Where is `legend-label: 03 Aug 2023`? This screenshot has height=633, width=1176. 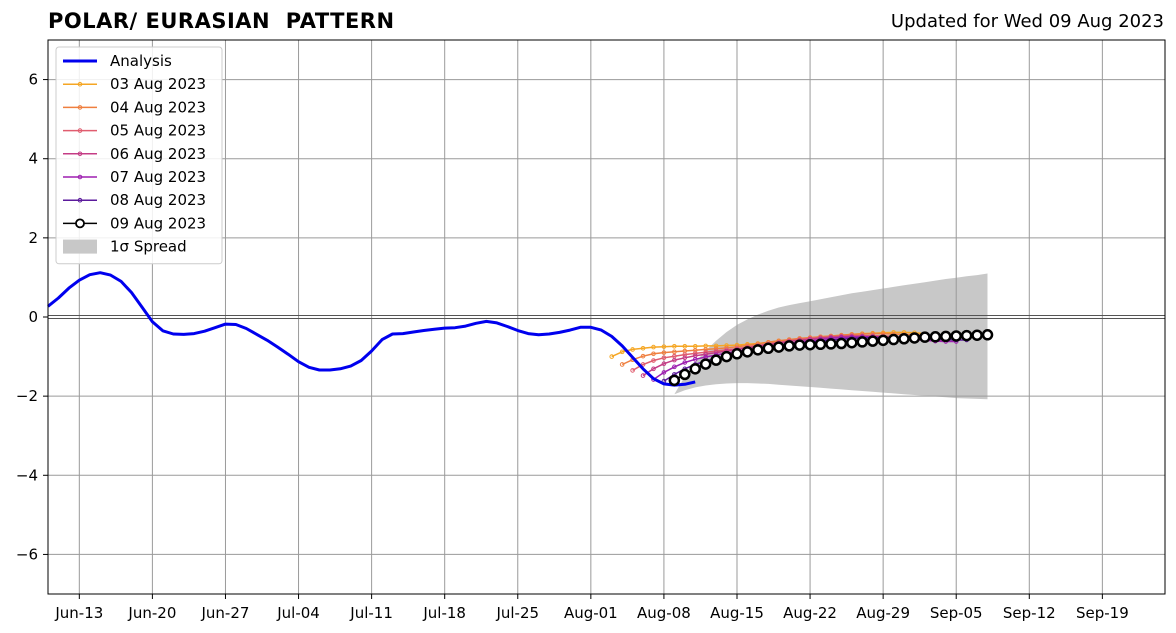
legend-label: 03 Aug 2023 is located at coordinates (158, 84).